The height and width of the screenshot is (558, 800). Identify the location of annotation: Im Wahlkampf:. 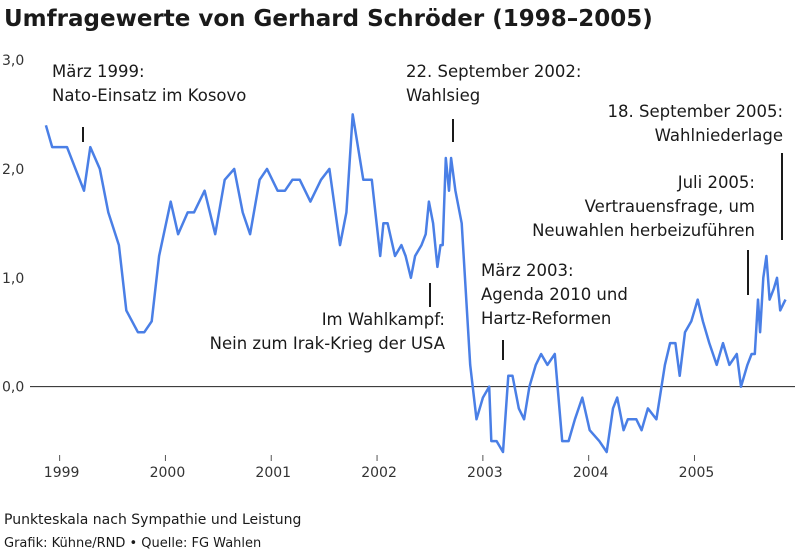
(383, 319).